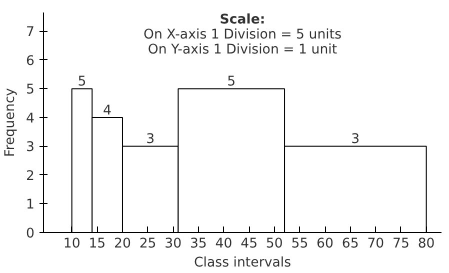  What do you see at coordinates (30, 32) in the screenshot?
I see `y-tick-label: 7` at bounding box center [30, 32].